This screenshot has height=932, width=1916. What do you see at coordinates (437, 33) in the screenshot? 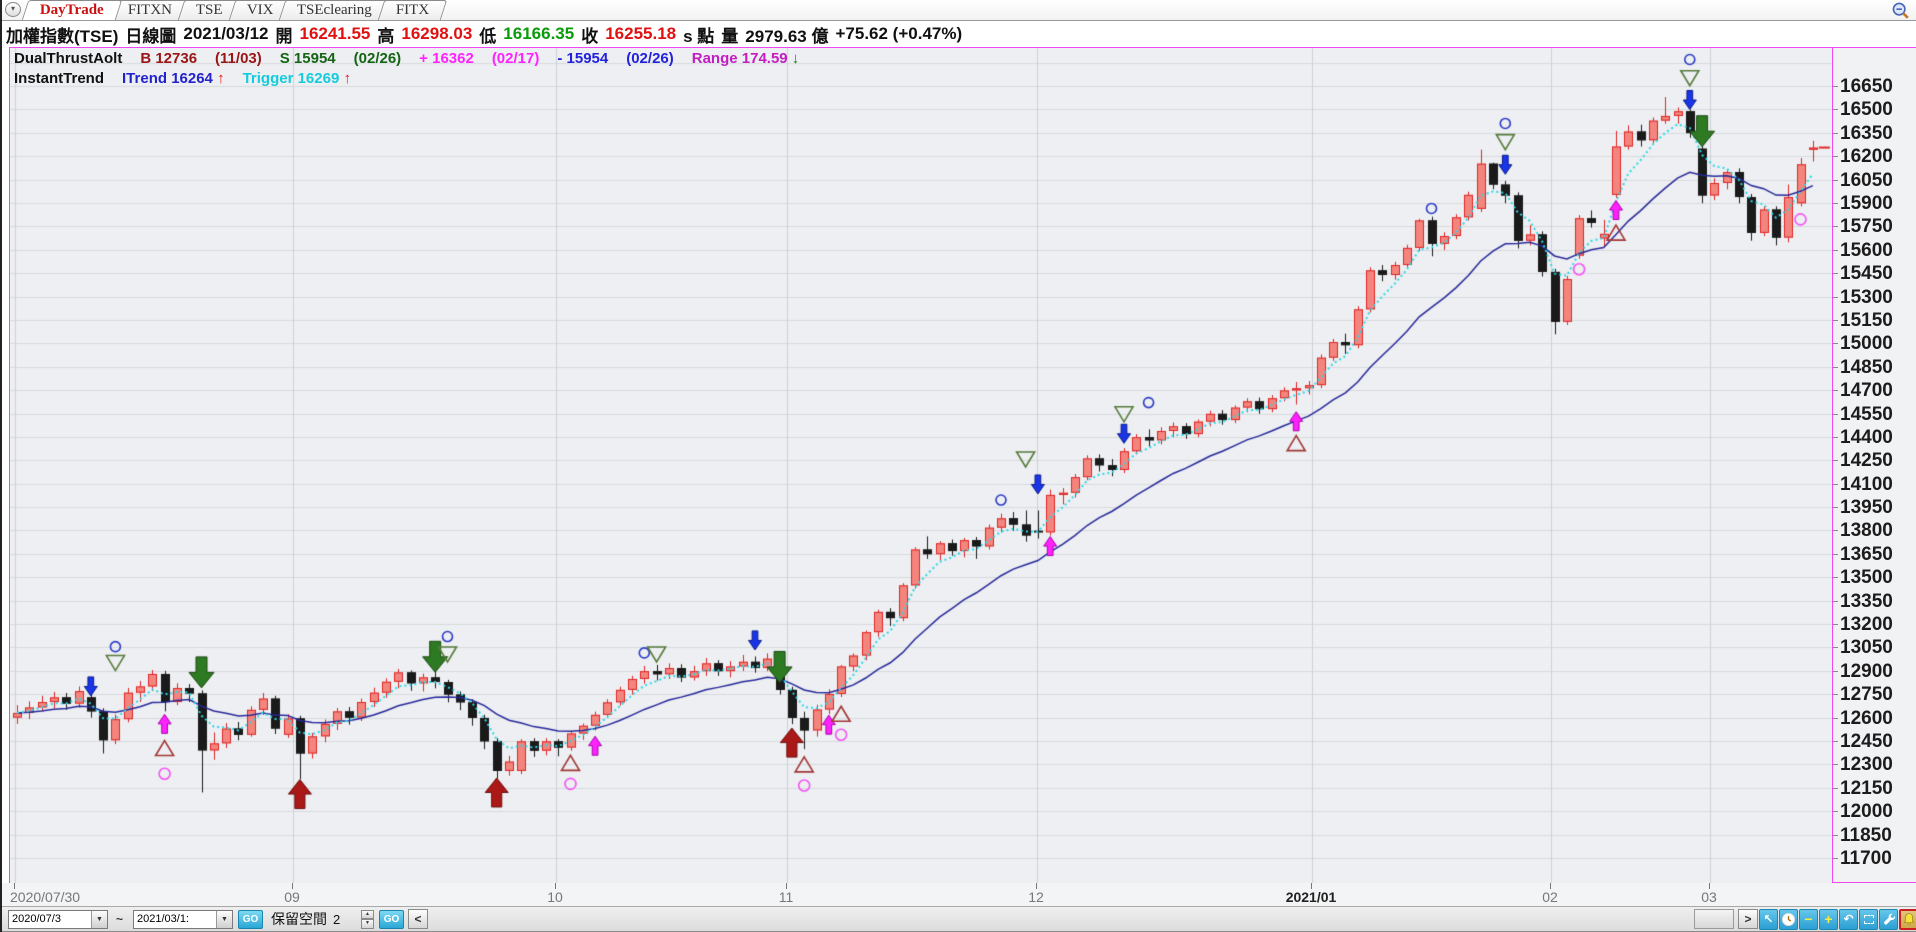
I see `high-value: 16298.03` at bounding box center [437, 33].